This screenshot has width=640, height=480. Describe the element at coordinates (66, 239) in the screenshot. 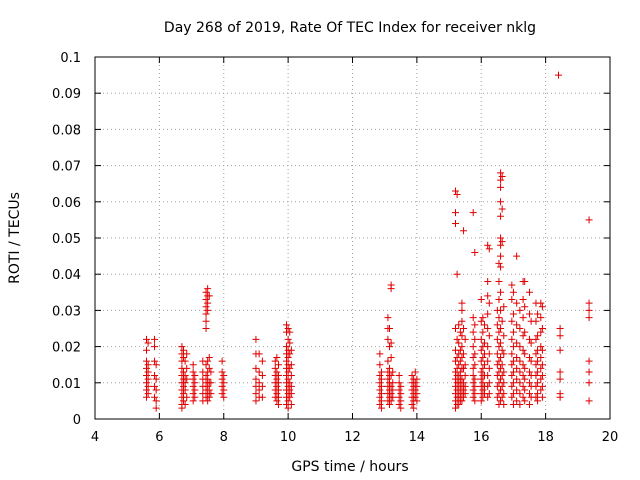

I see `y-tick-label: 0.05` at that location.